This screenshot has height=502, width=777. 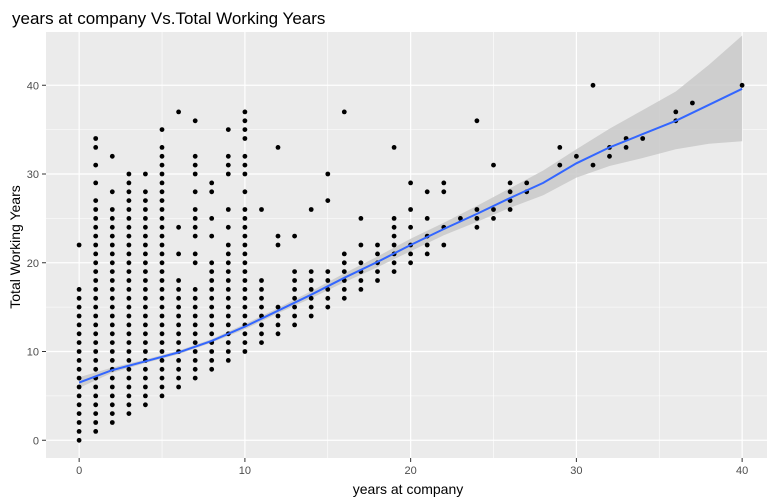 I want to click on y-tick-label: 10, so click(x=33, y=353).